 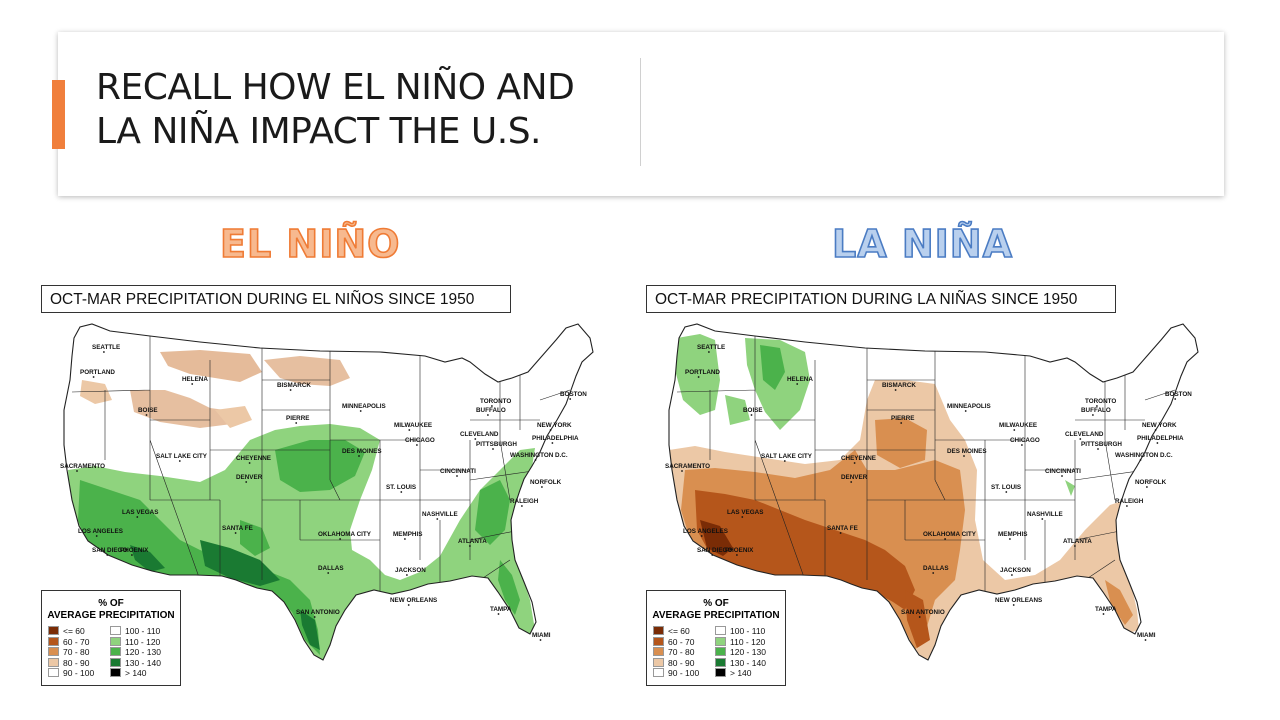 What do you see at coordinates (318, 612) in the screenshot?
I see `city-label: SAN ANTONIO` at bounding box center [318, 612].